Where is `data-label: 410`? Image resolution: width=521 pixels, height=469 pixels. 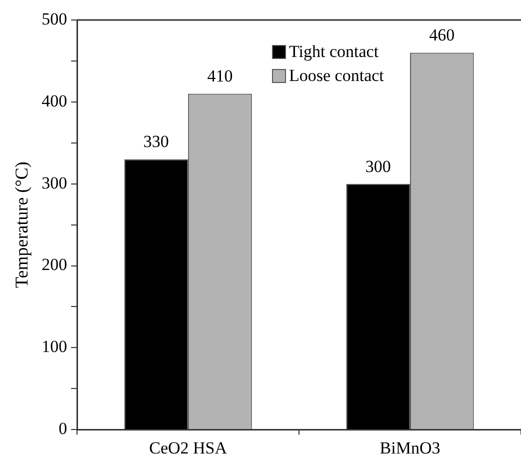 data-label: 410 is located at coordinates (220, 76).